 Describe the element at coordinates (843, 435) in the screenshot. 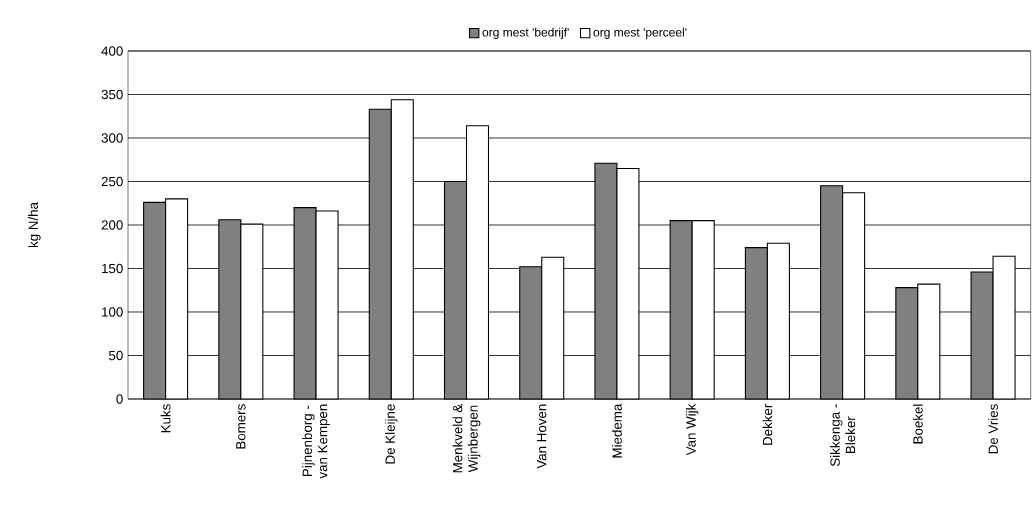

I see `x-tick-label: Sikkenga - Bleker` at that location.